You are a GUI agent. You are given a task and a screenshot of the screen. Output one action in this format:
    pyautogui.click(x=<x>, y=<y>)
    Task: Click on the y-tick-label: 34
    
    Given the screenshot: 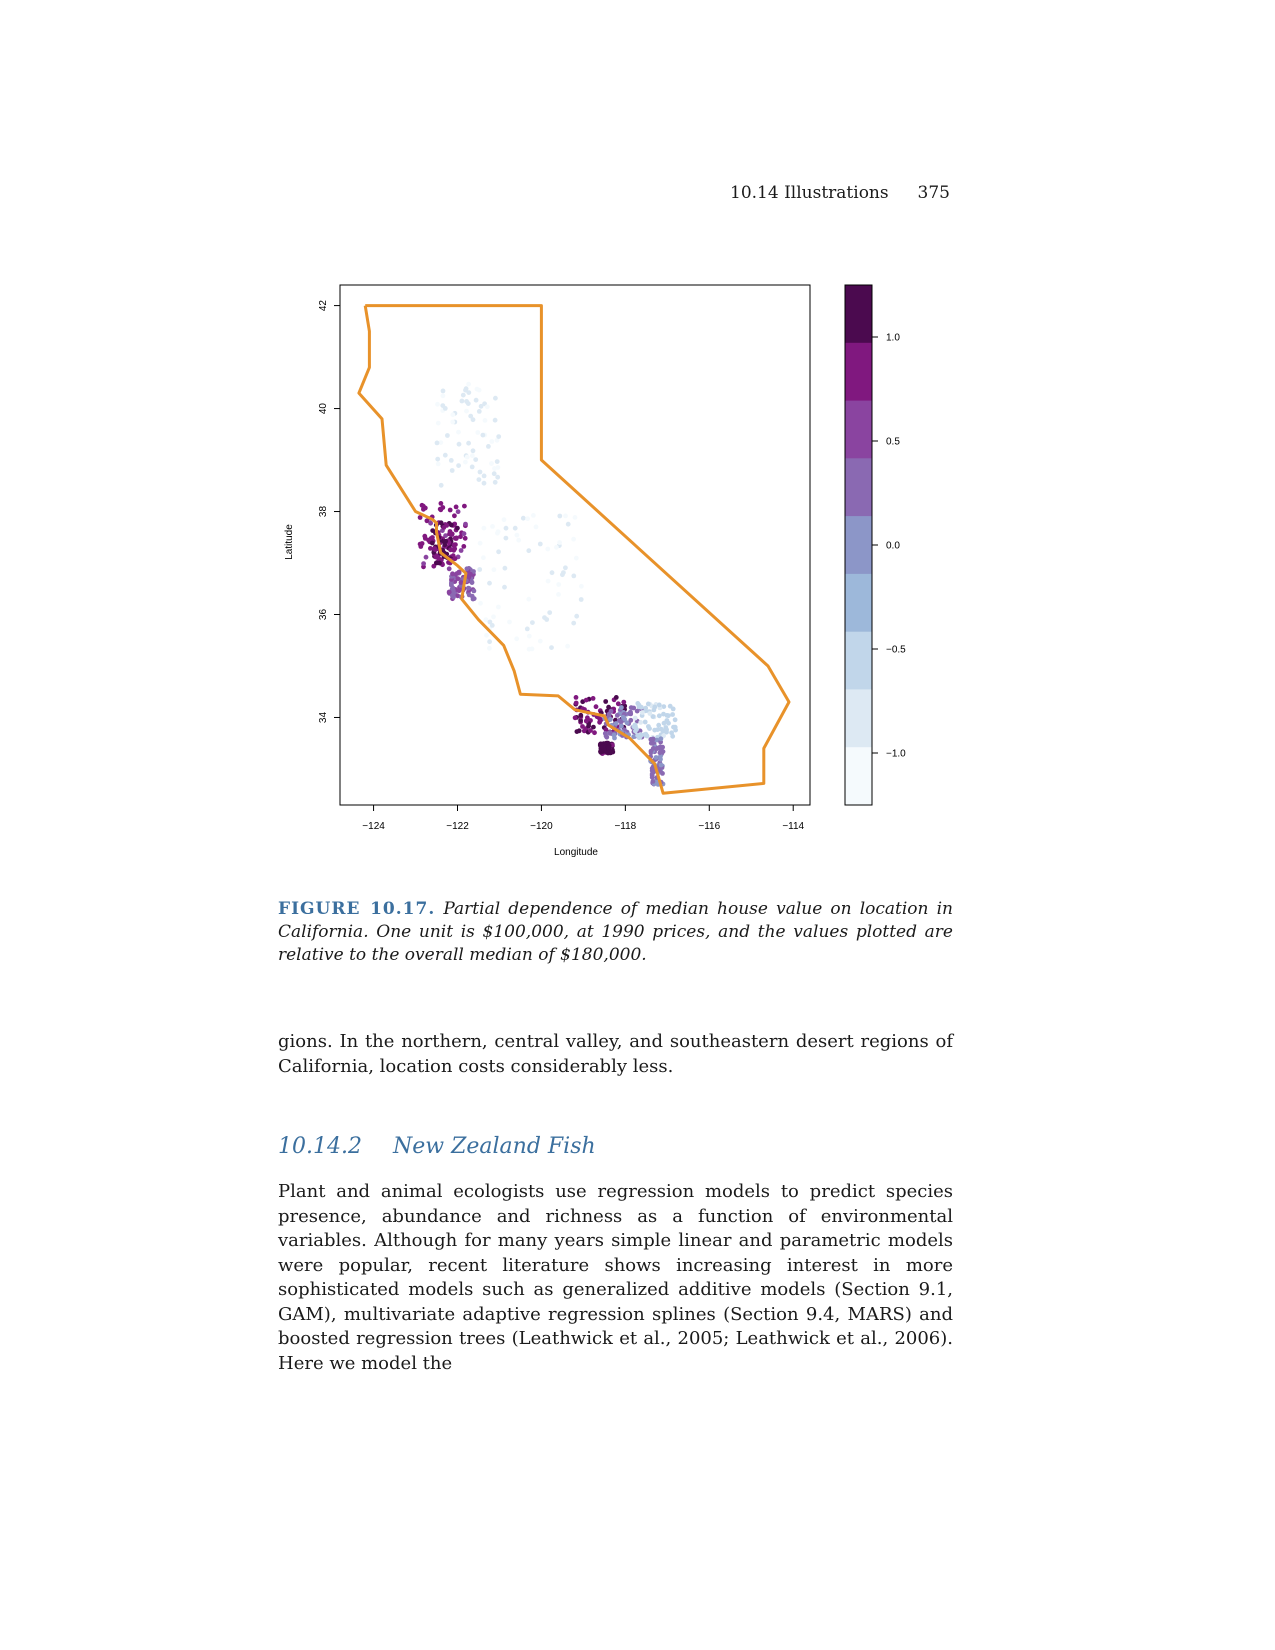 What is the action you would take?
    pyautogui.click(x=323, y=718)
    